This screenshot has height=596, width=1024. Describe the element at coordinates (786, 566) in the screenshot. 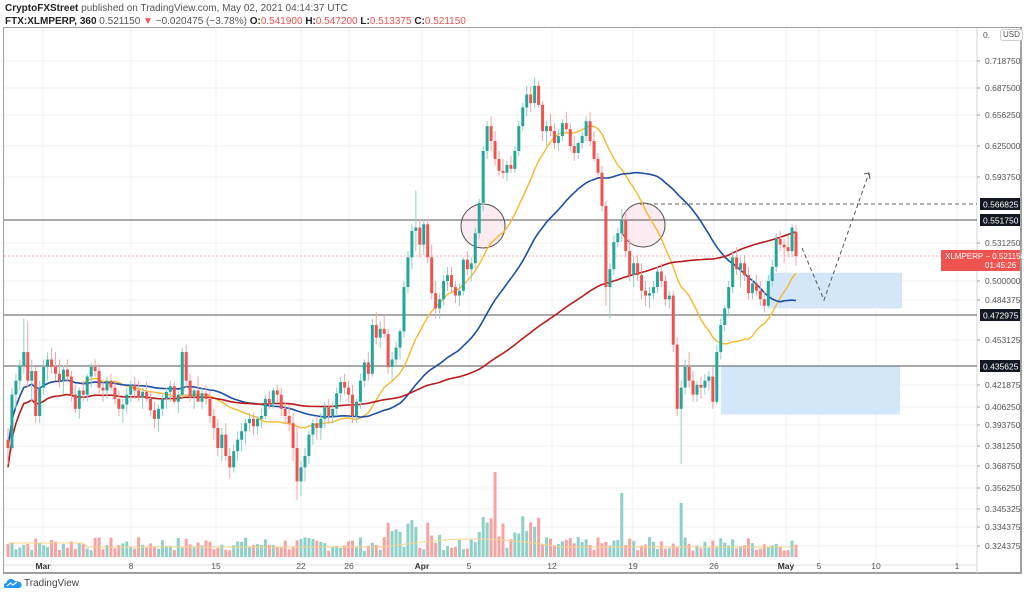

I see `svg-text: May` at that location.